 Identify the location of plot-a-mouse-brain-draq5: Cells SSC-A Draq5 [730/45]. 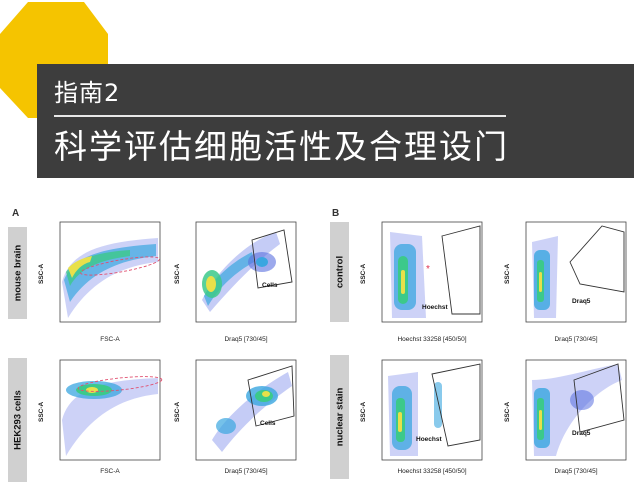
(235, 282).